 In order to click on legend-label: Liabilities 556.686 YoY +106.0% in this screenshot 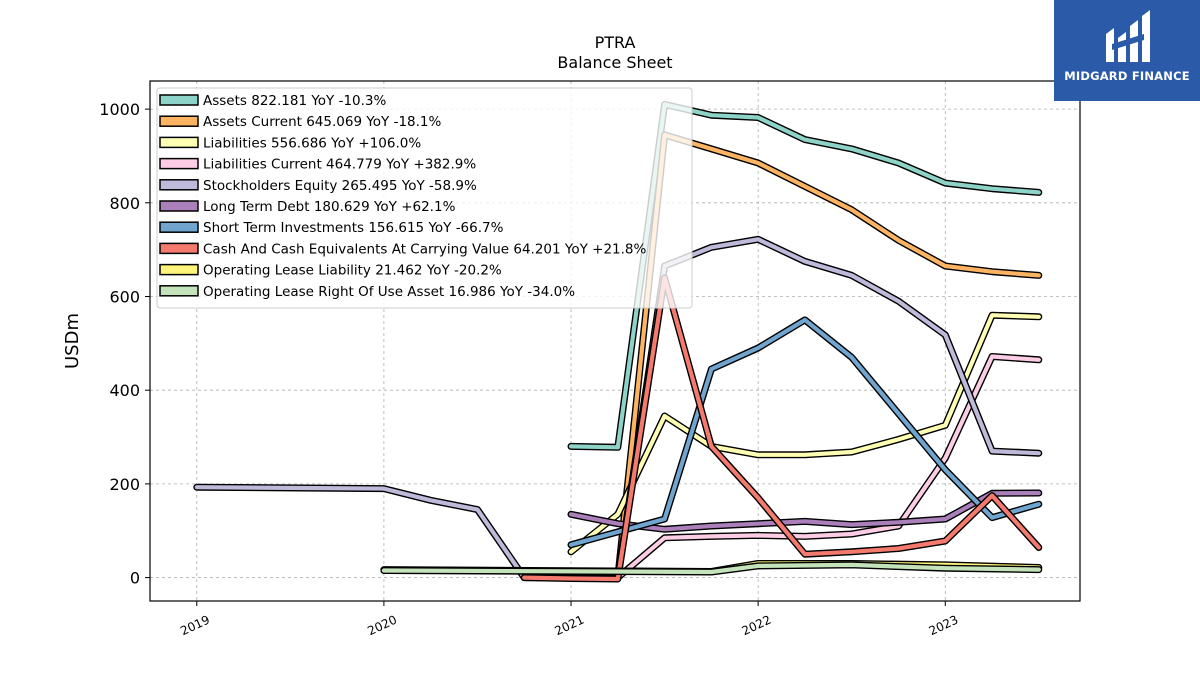, I will do `click(312, 143)`.